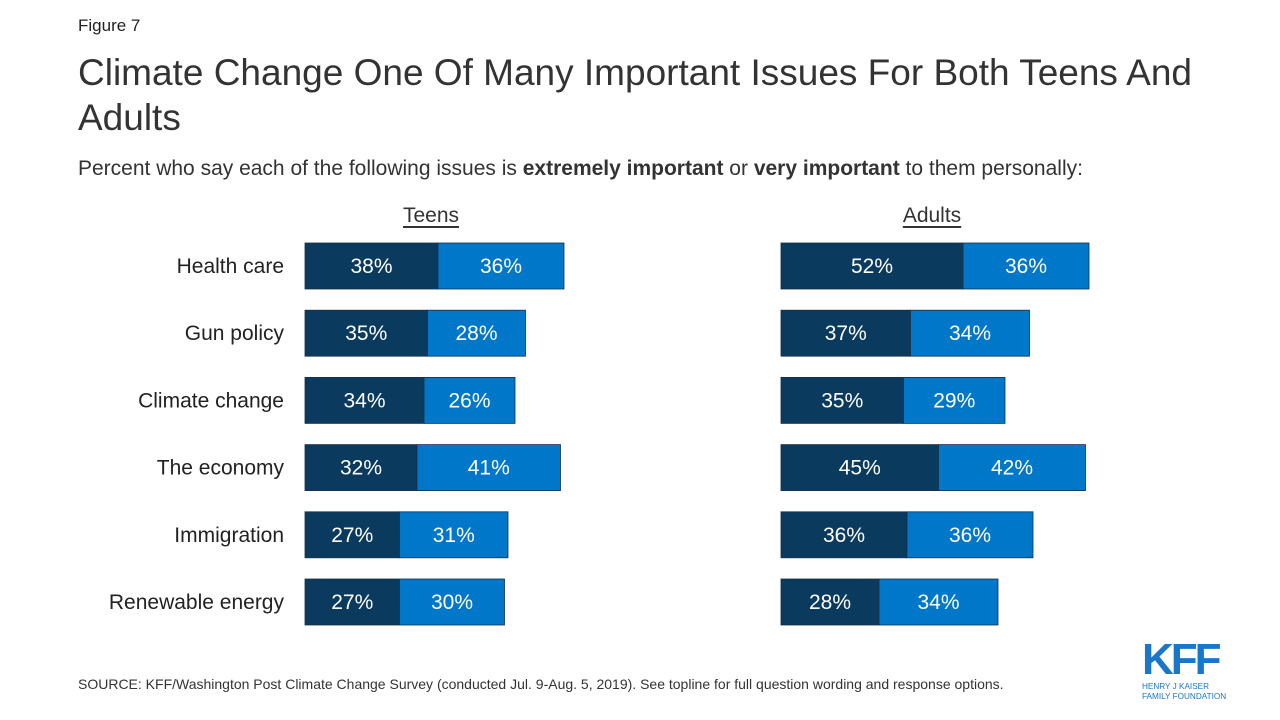 This screenshot has width=1280, height=720. Describe the element at coordinates (932, 215) in the screenshot. I see `panel-title-adults: Adults` at that location.